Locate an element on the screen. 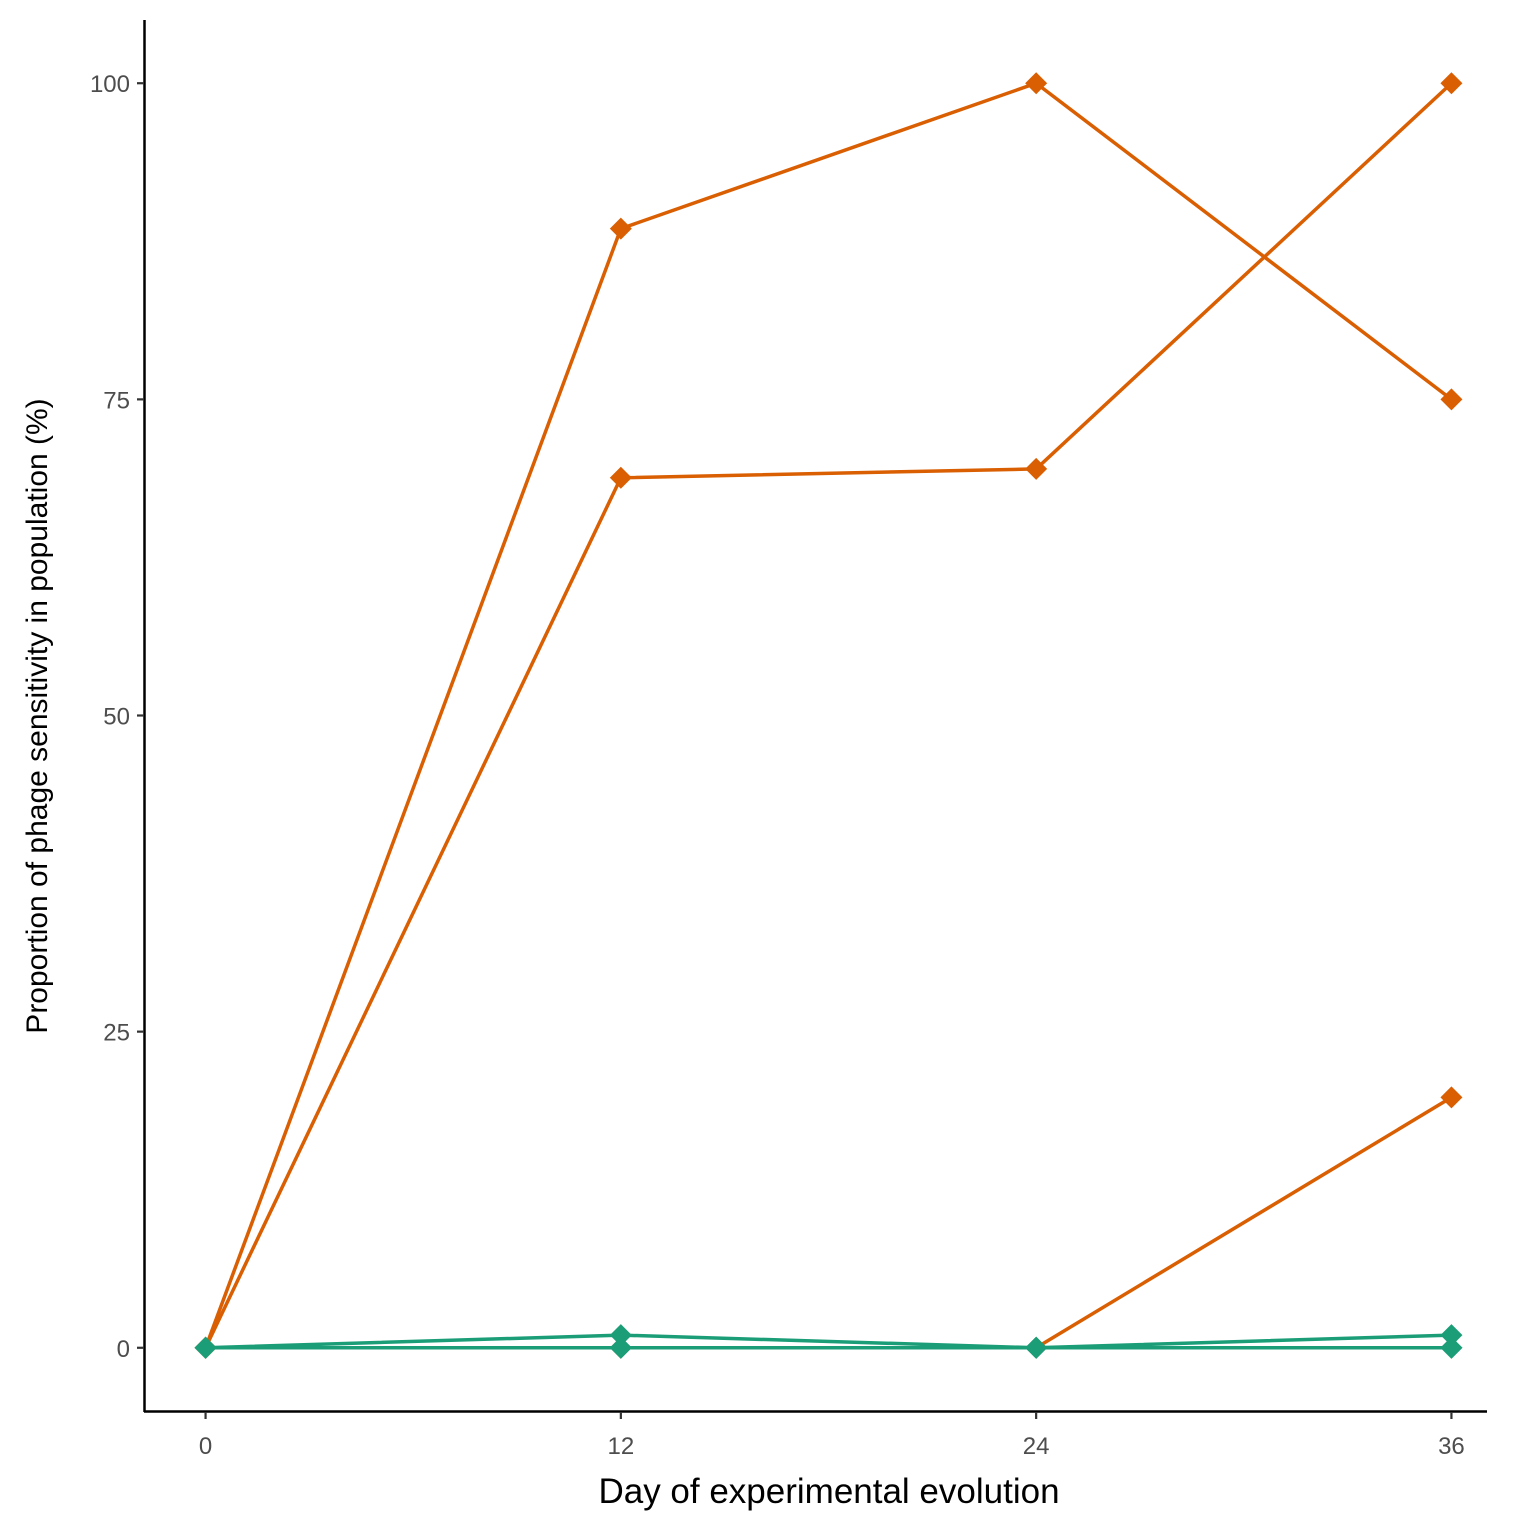 Image resolution: width=1536 pixels, height=1536 pixels. y-tick-label: 50 is located at coordinates (116, 717).